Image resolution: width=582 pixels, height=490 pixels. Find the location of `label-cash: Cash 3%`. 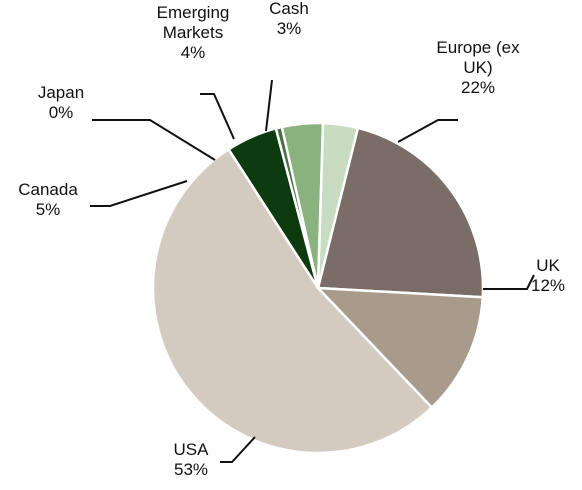

label-cash: Cash 3% is located at coordinates (289, 19).